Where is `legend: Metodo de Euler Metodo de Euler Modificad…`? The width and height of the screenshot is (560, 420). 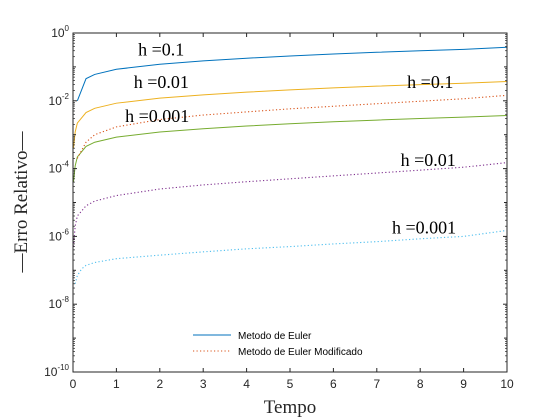
legend: Metodo de Euler Metodo de Euler Modificad… is located at coordinates (295, 345).